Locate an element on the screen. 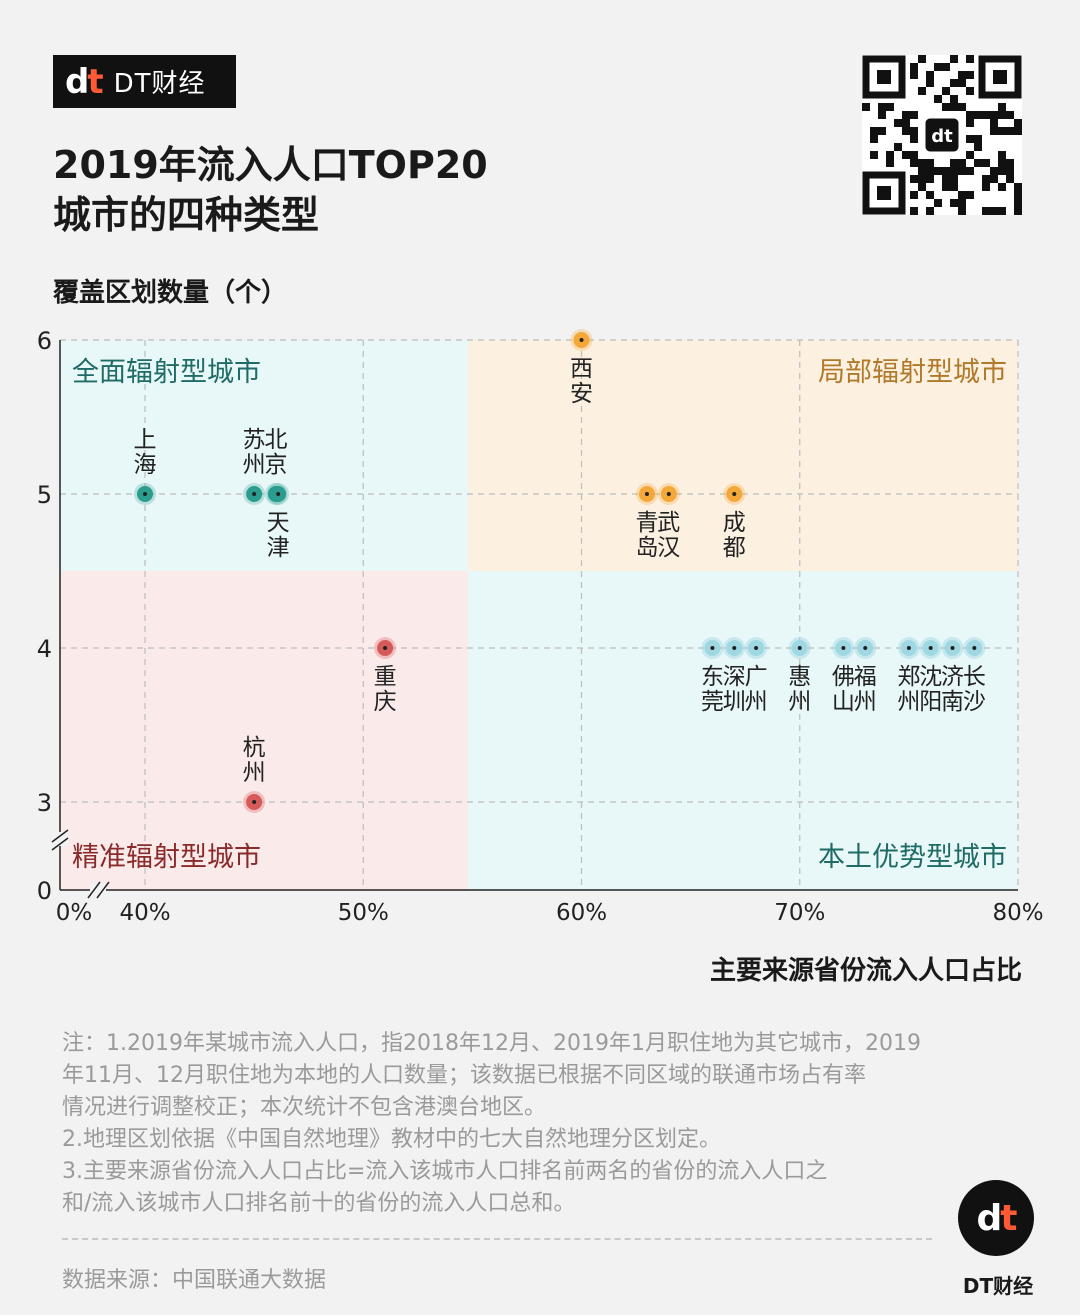  x-axis-label: 主要来源省份流入人口占比 is located at coordinates (865, 971).